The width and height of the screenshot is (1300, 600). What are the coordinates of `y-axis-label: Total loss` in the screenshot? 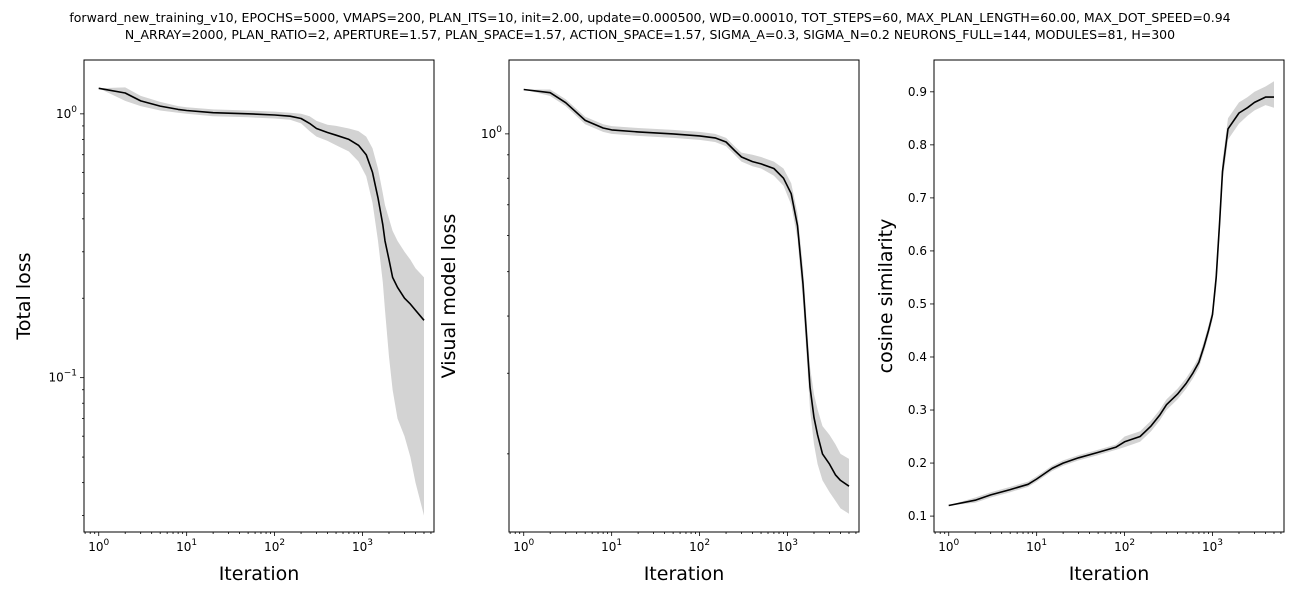 It's located at (24, 296).